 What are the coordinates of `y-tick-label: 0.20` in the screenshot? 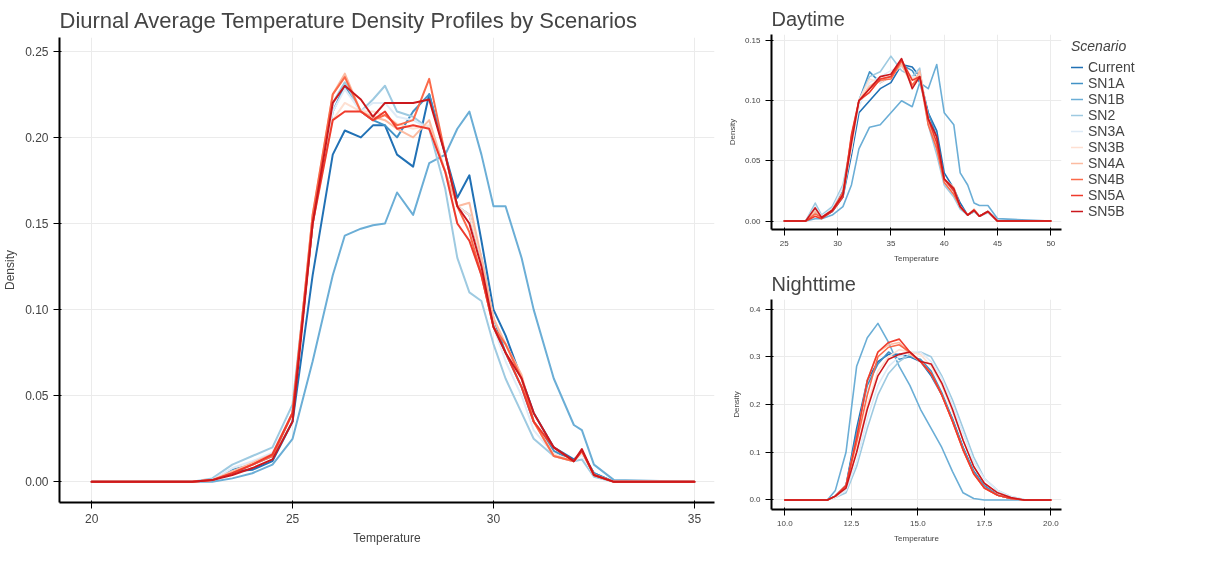 It's located at (37, 137).